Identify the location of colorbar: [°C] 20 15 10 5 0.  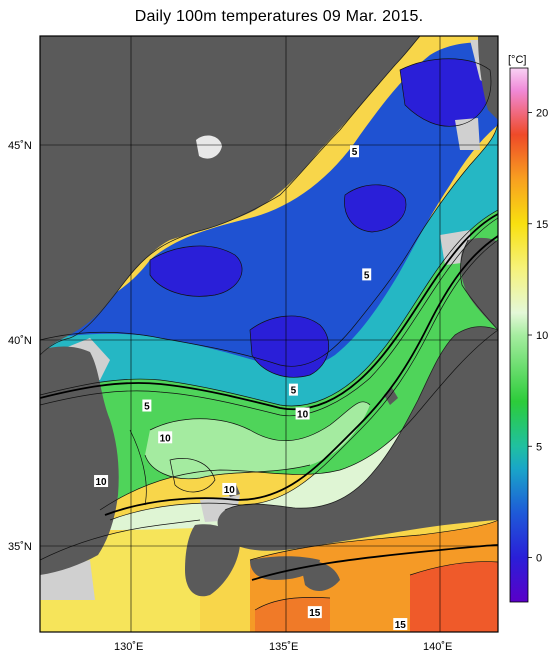
(528, 328).